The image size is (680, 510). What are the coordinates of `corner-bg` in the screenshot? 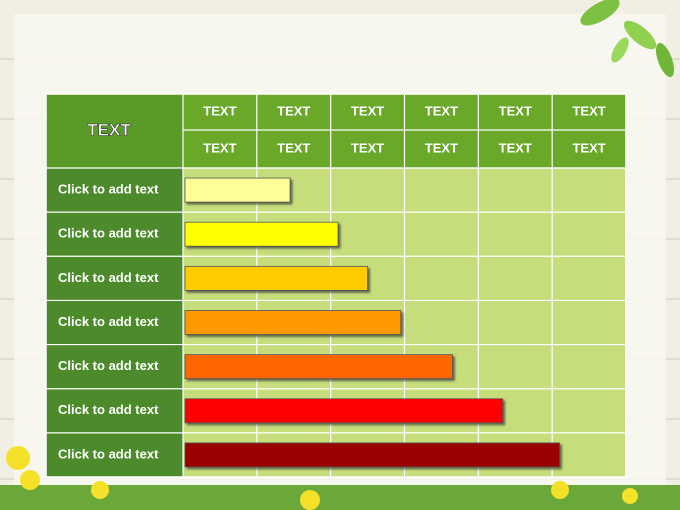 It's located at (114, 131).